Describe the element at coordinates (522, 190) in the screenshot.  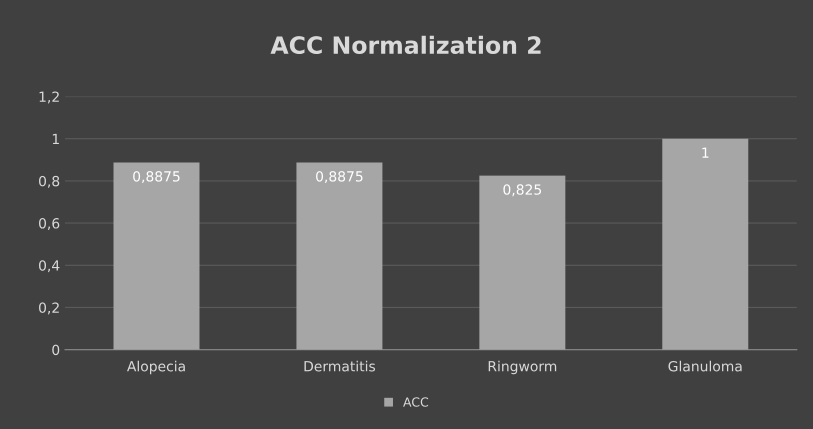
I see `data-label: 0,825` at that location.